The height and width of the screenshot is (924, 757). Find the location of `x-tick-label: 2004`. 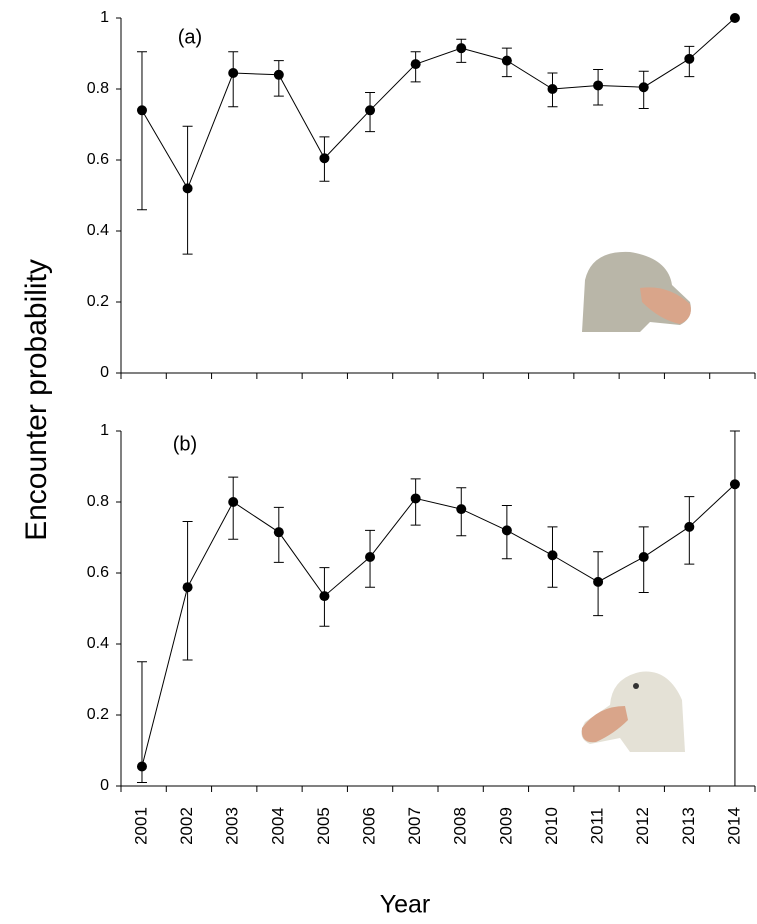

x-tick-label: 2004 is located at coordinates (277, 826).